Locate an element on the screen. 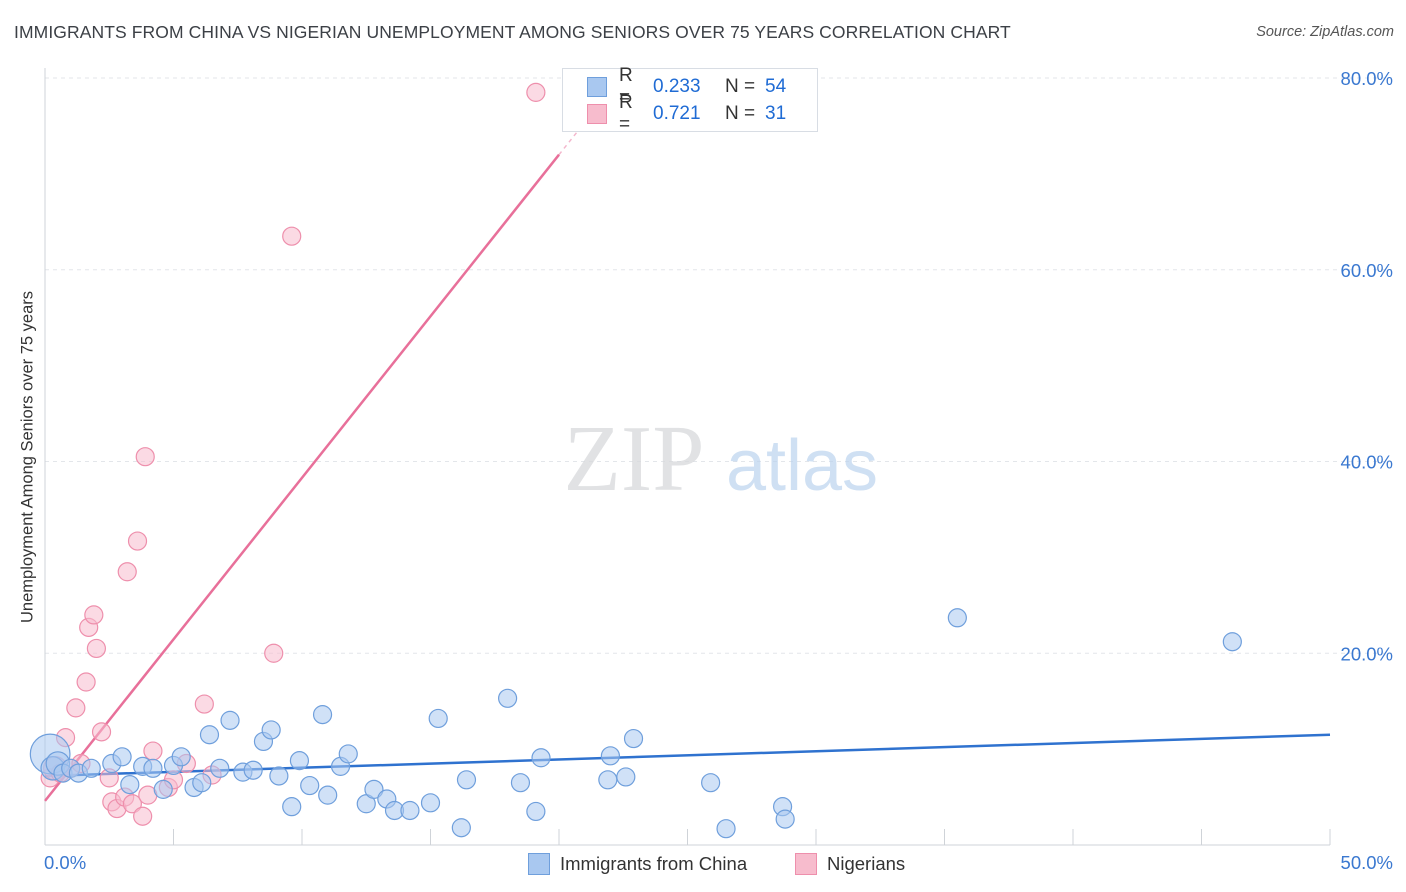 The image size is (1406, 892). watermark: ZIP atlas is located at coordinates (721, 459).